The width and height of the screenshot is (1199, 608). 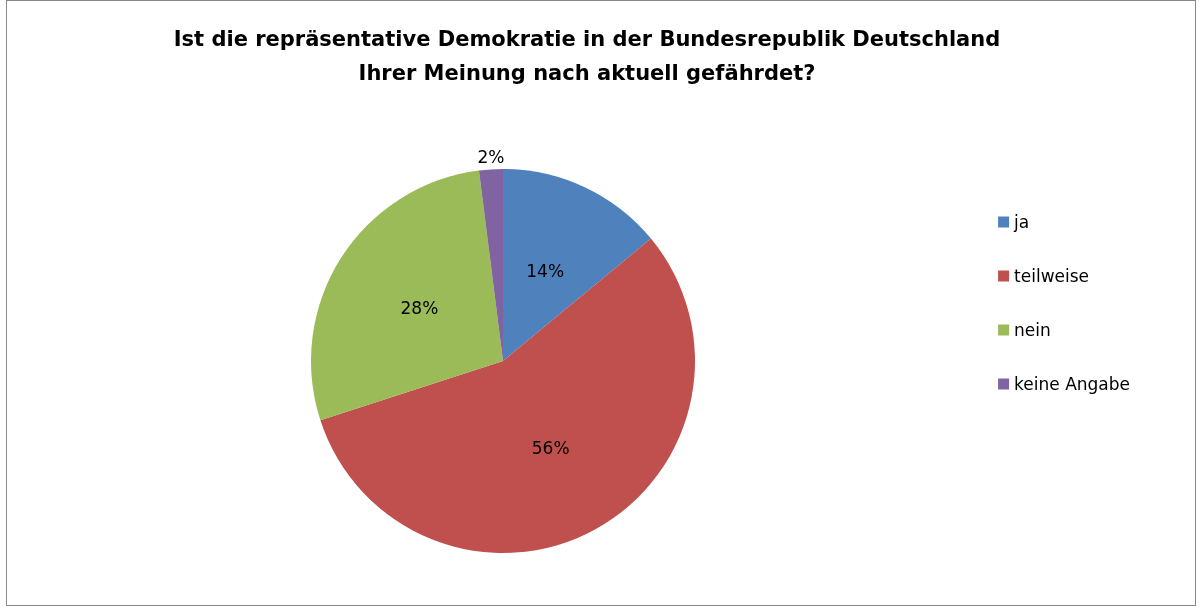 What do you see at coordinates (491, 157) in the screenshot?
I see `data-label: 2%` at bounding box center [491, 157].